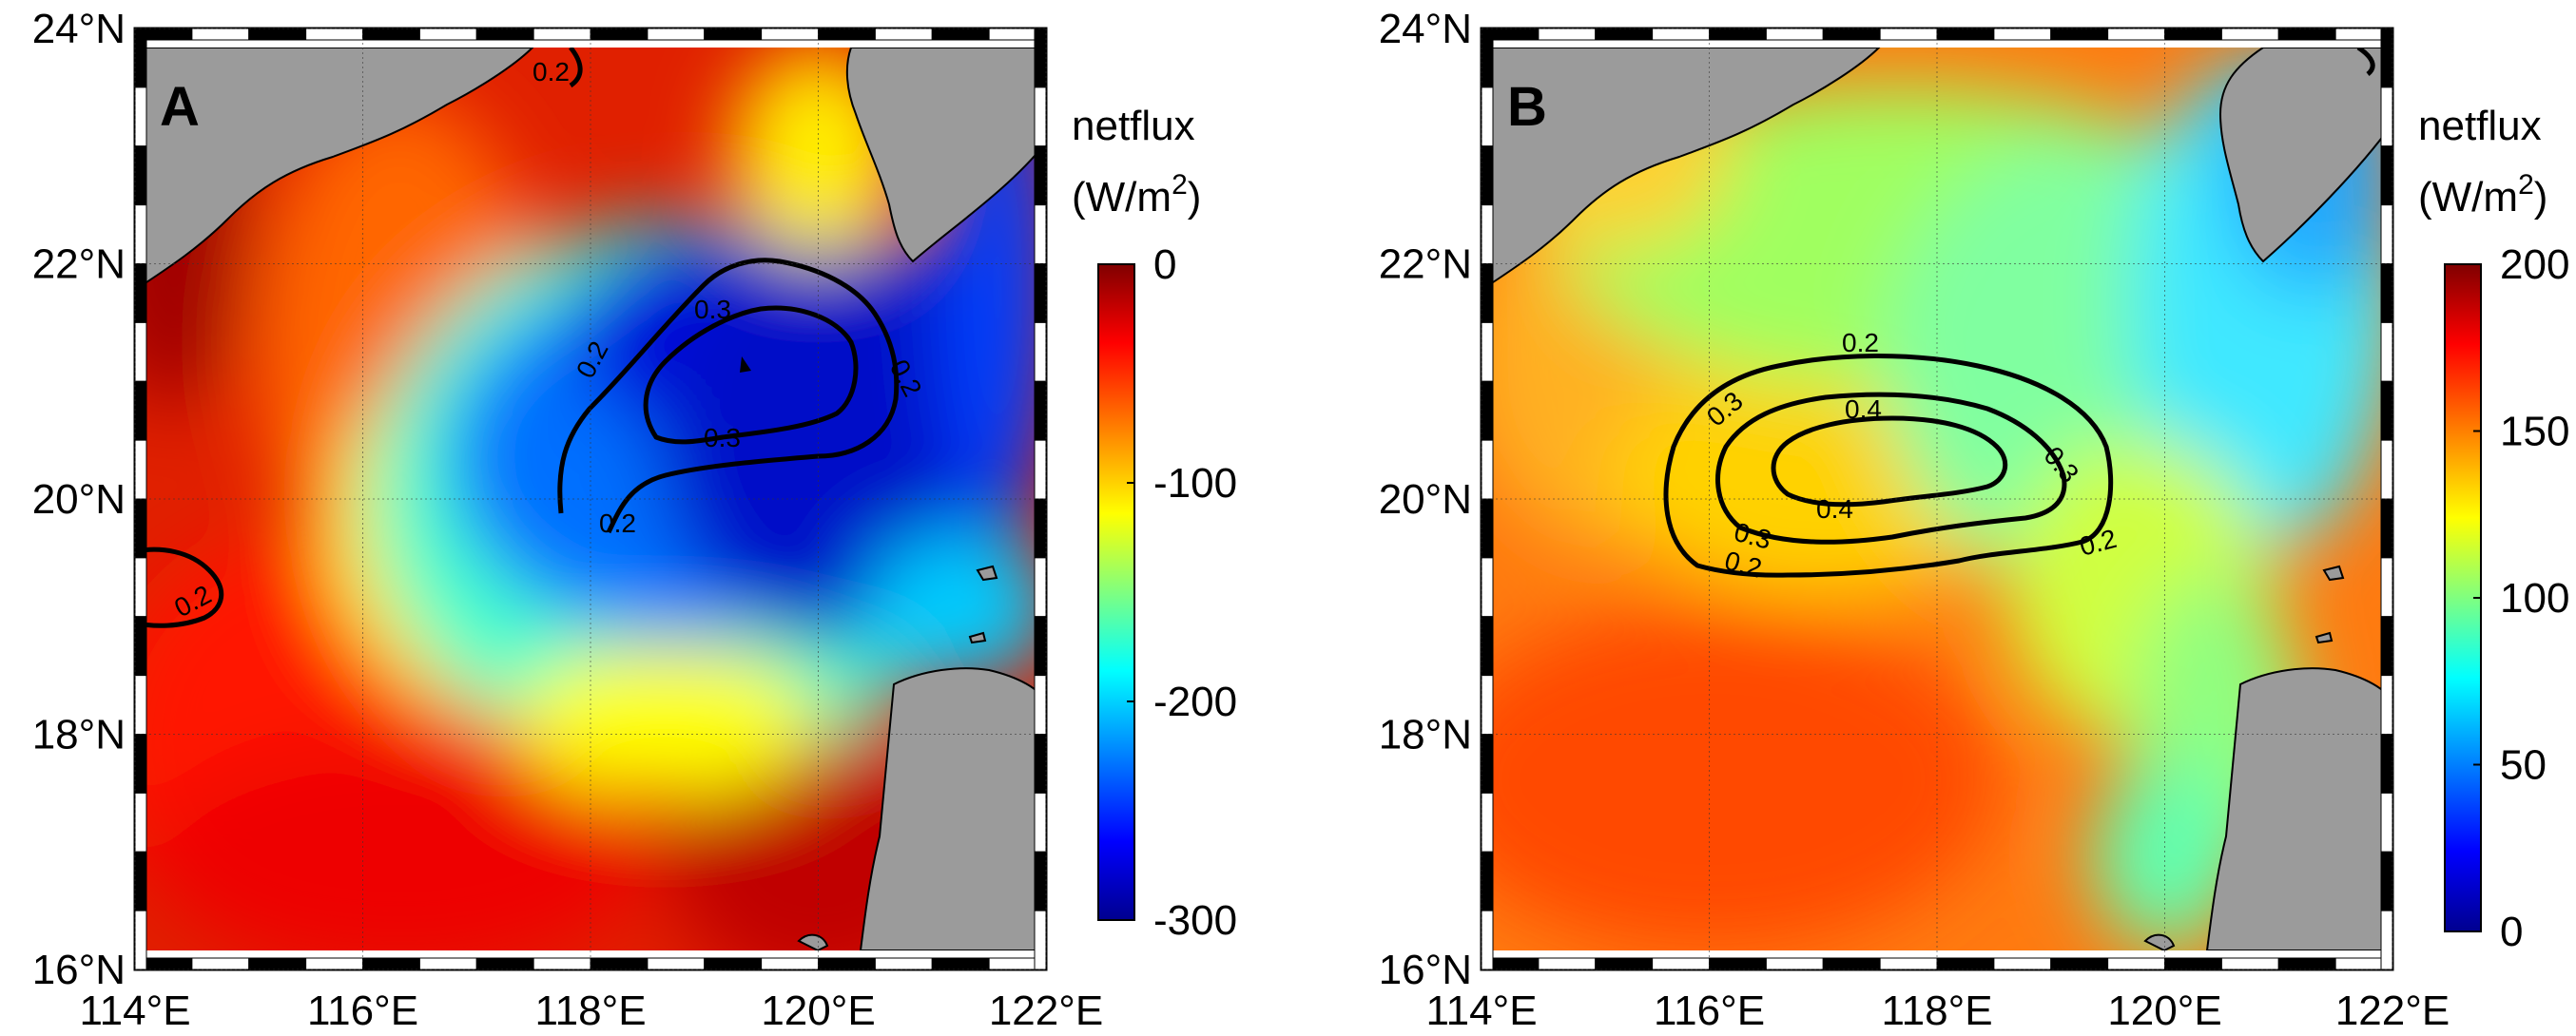 Image resolution: width=2576 pixels, height=1036 pixels. What do you see at coordinates (1195, 920) in the screenshot?
I see `colorbar-tick-label: -300` at bounding box center [1195, 920].